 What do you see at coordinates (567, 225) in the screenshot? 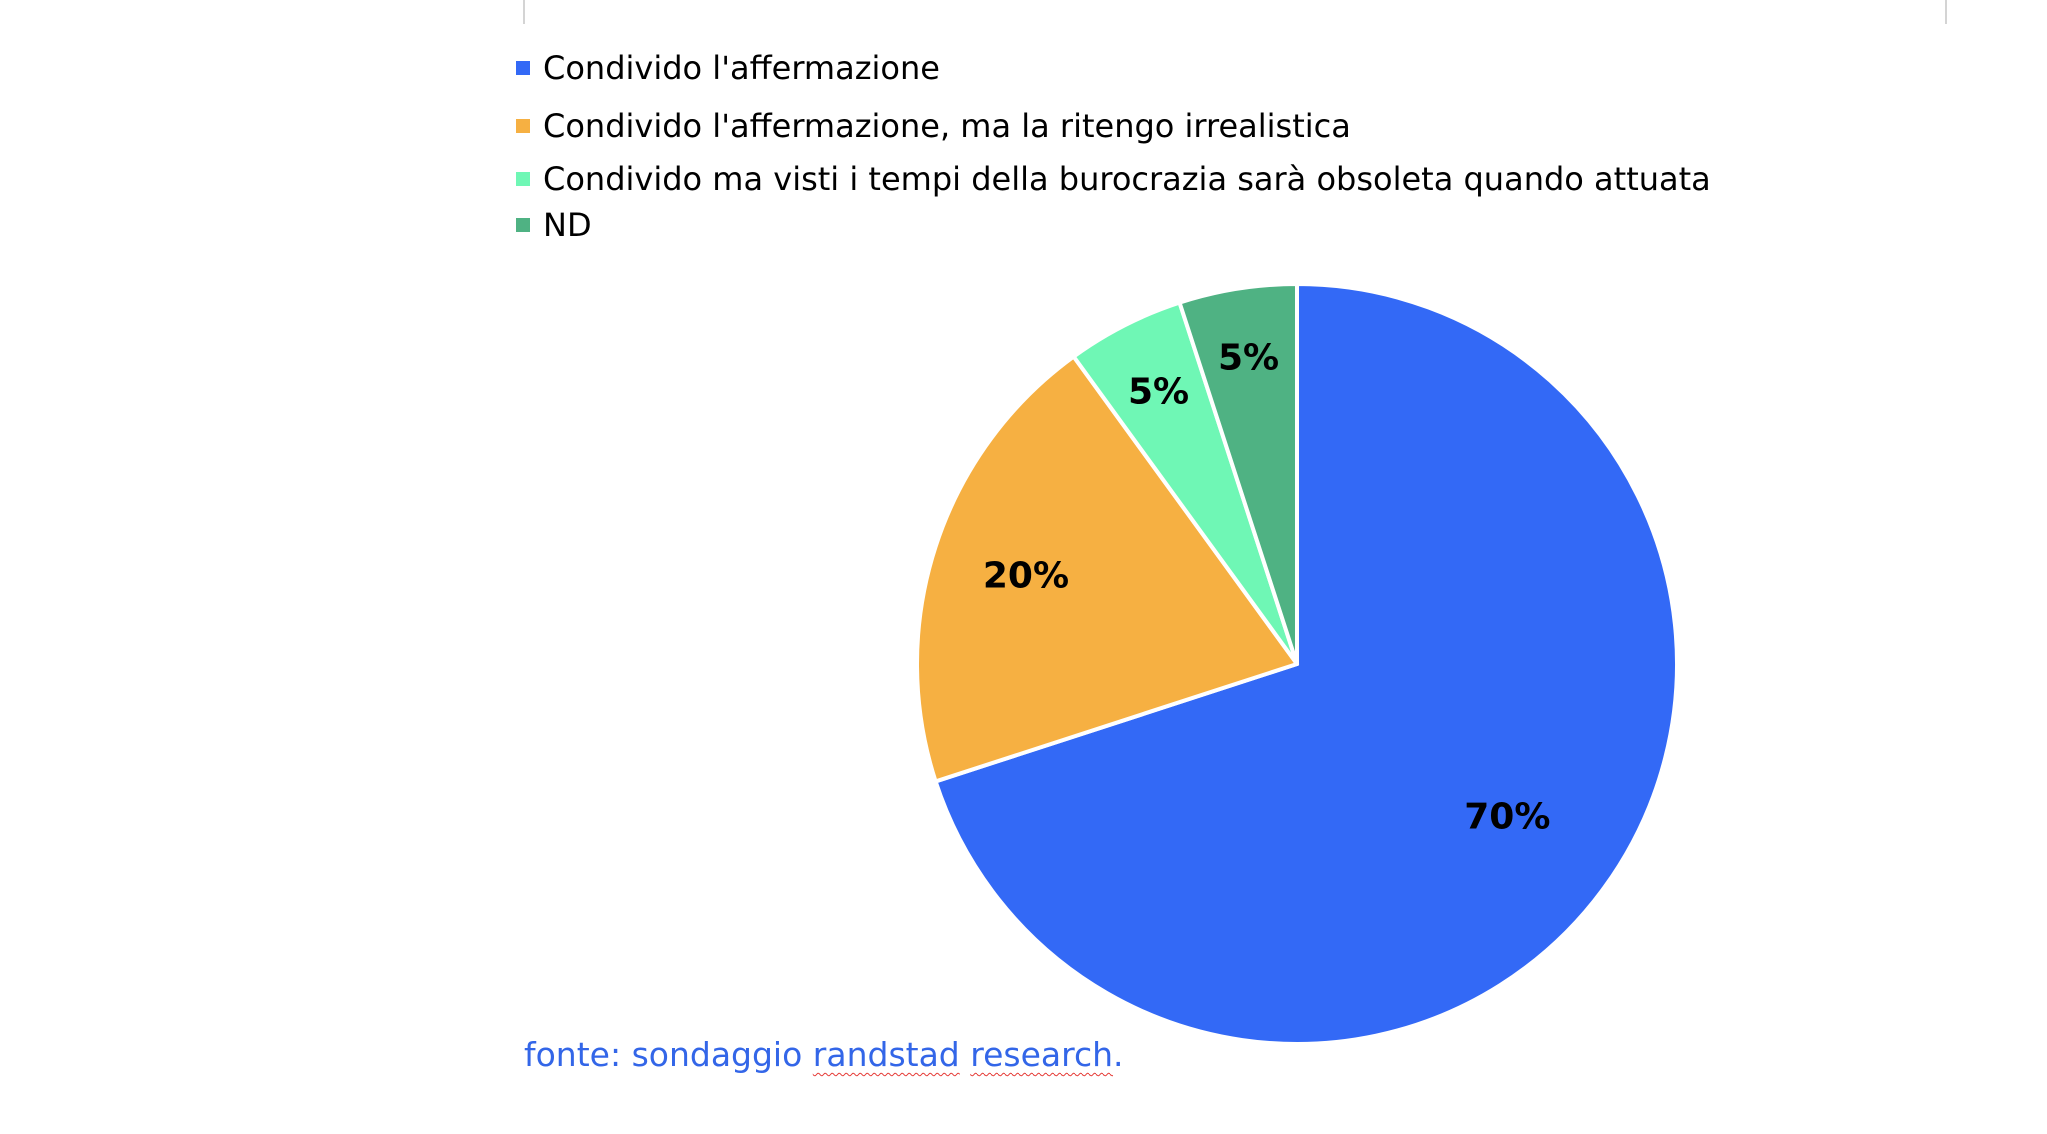
I see `legend-label: ND` at bounding box center [567, 225].